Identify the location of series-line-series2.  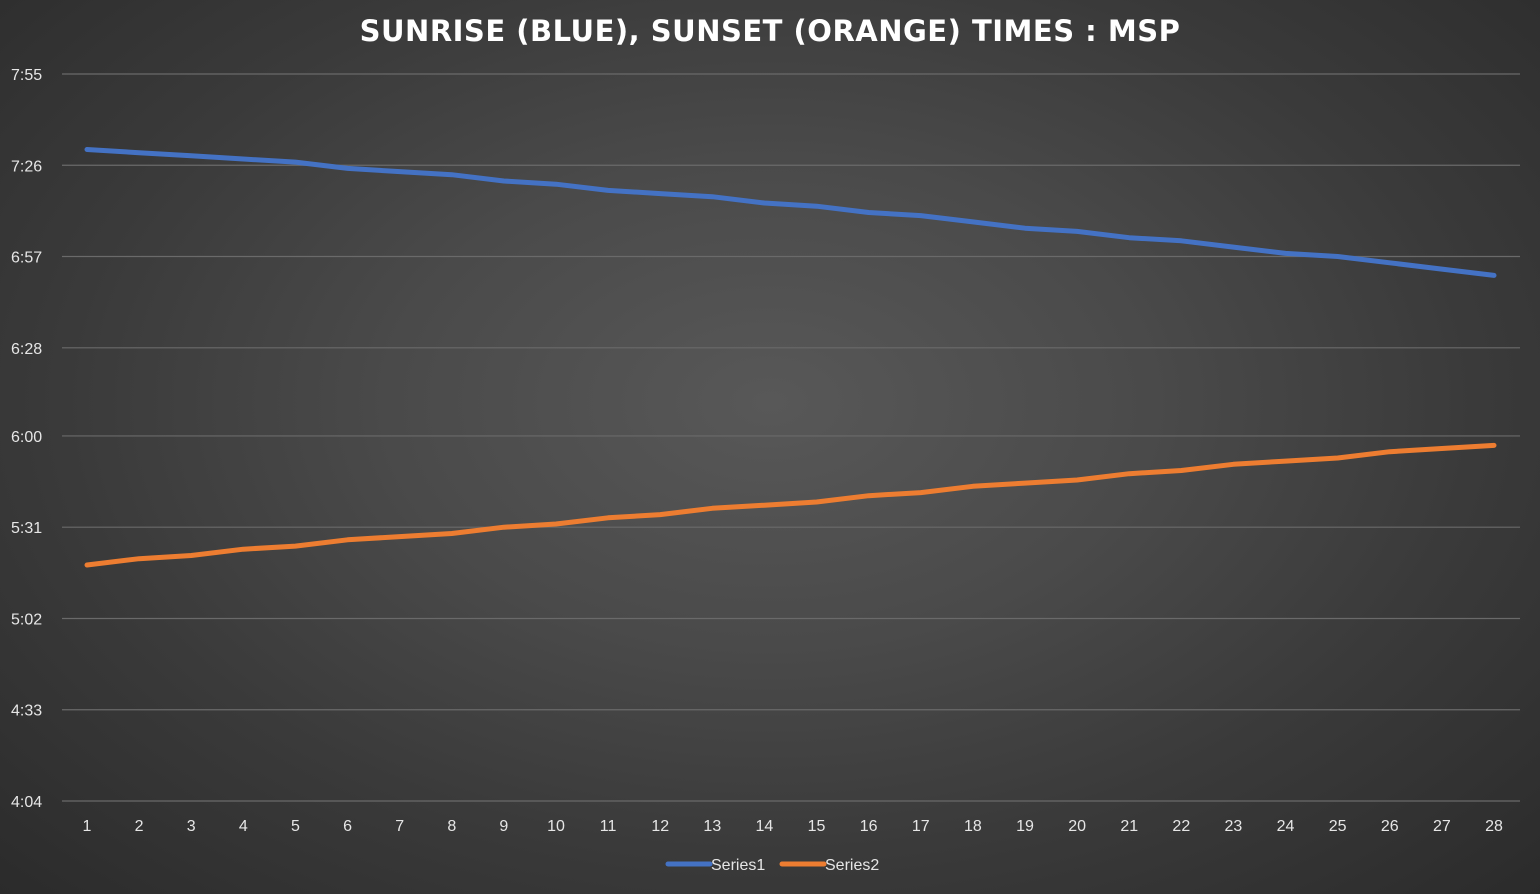
(790, 505).